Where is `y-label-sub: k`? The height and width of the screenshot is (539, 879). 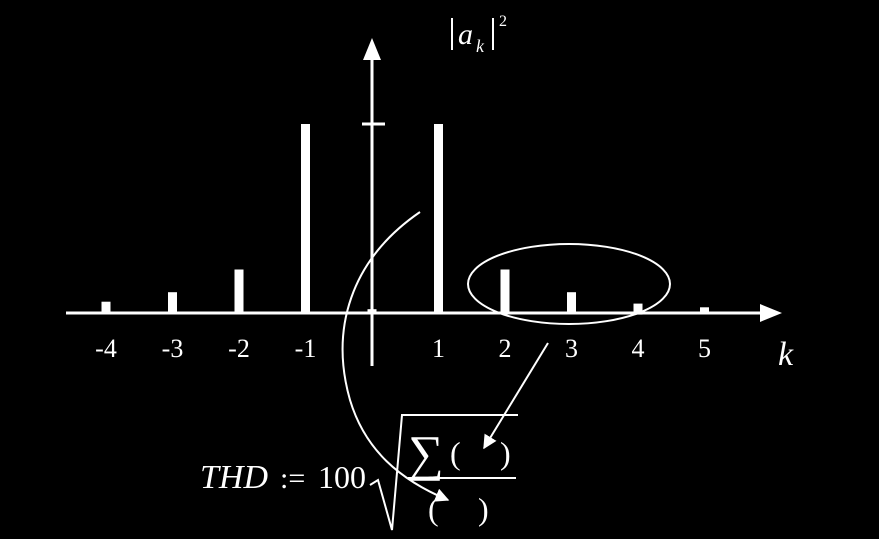
y-label-sub: k is located at coordinates (480, 46).